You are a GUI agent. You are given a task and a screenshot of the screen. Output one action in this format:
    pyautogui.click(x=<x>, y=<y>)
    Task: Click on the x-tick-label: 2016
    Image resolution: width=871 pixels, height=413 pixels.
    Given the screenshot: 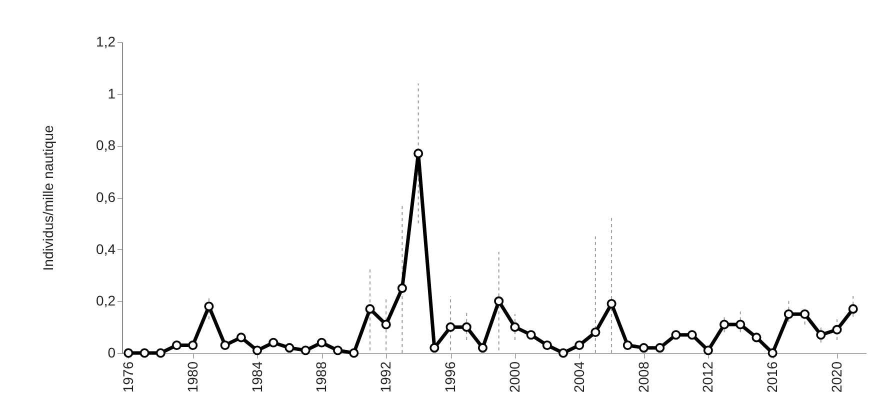 What is the action you would take?
    pyautogui.click(x=772, y=377)
    